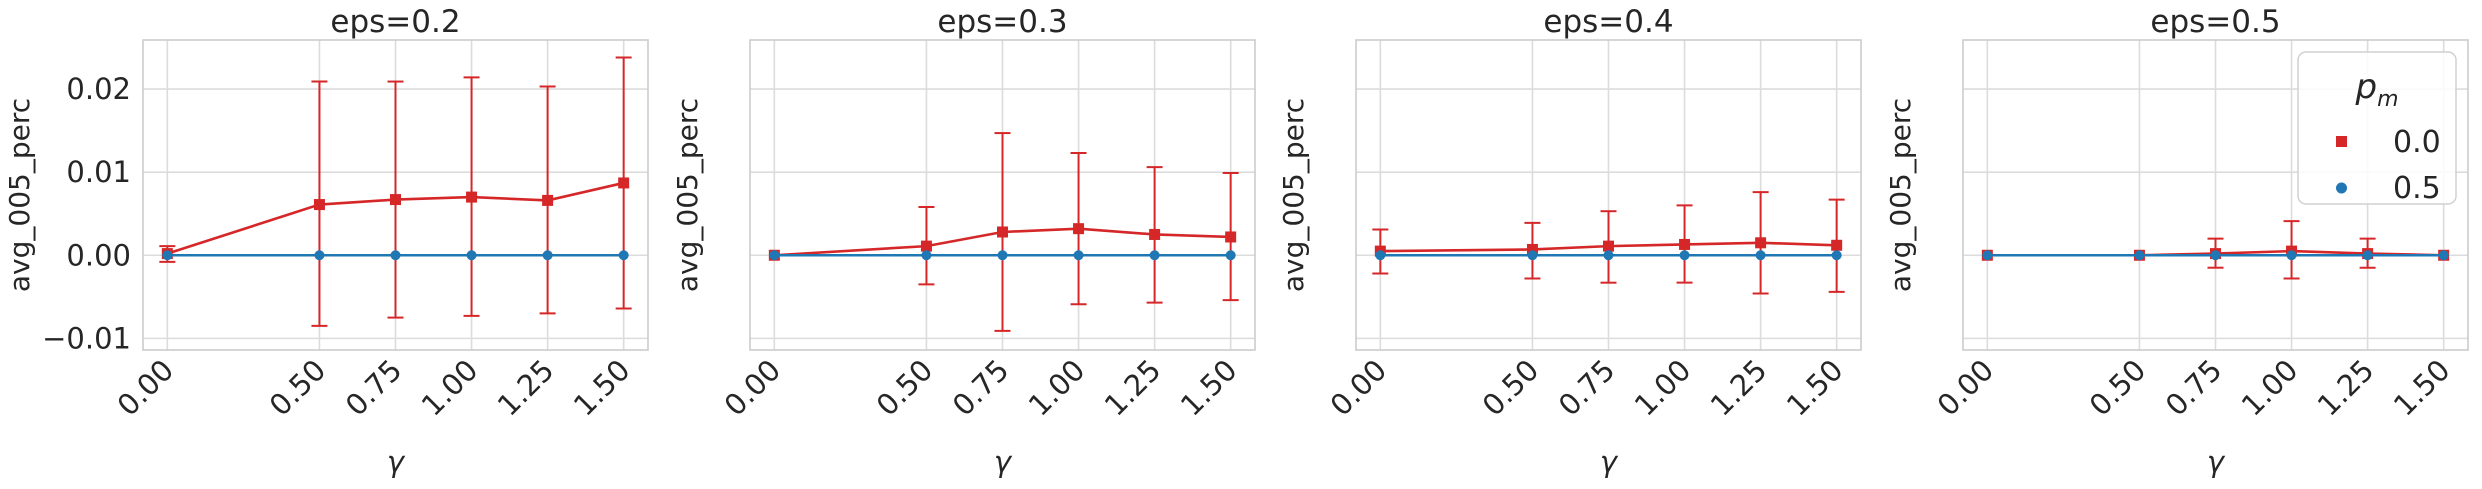  I want to click on chart-title: eps=0.2, so click(395, 22).